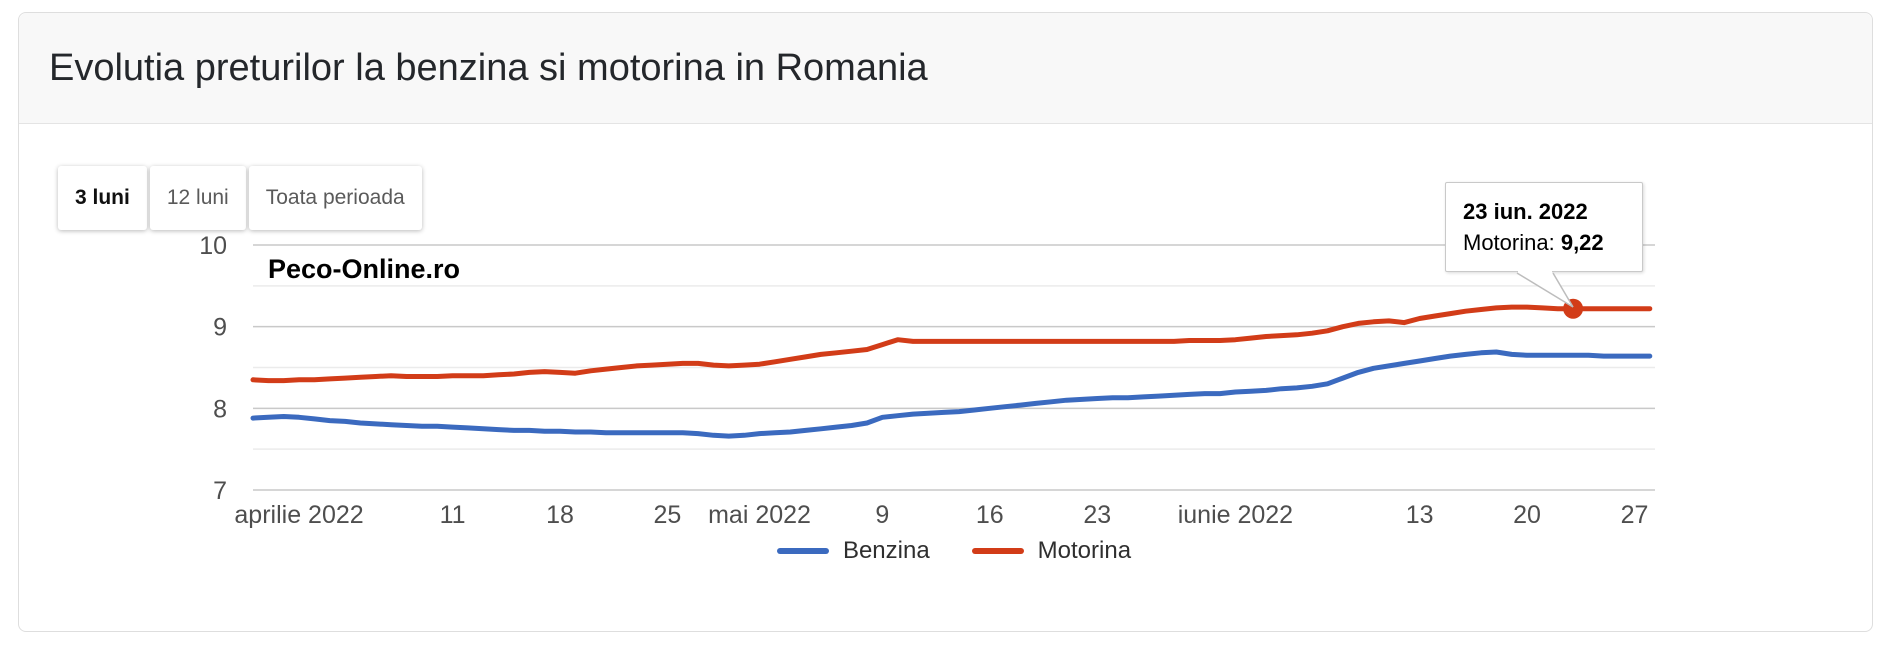 This screenshot has height=649, width=1891. Describe the element at coordinates (951, 394) in the screenshot. I see `benzina-line` at that location.